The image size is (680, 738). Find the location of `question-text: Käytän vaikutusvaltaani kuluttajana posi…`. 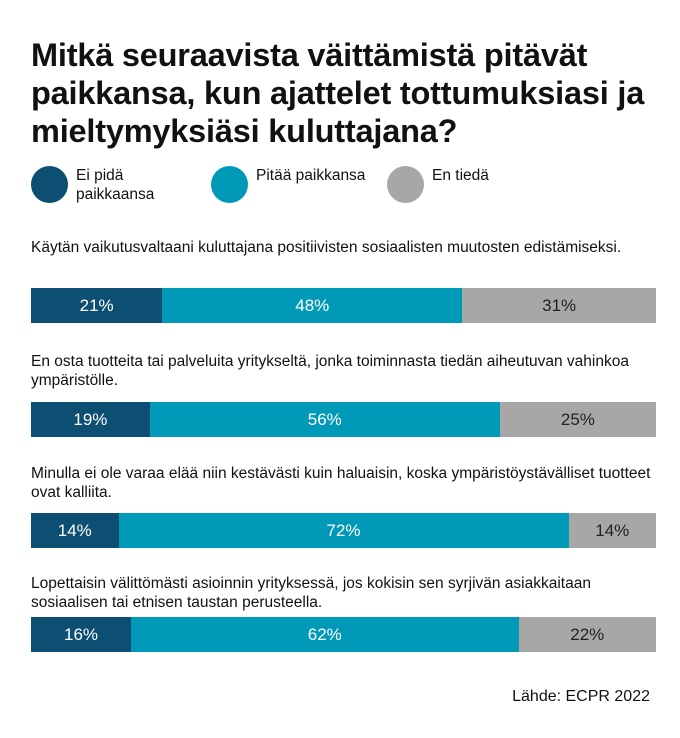

question-text: Käytän vaikutusvaltaani kuluttajana posi… is located at coordinates (326, 247).